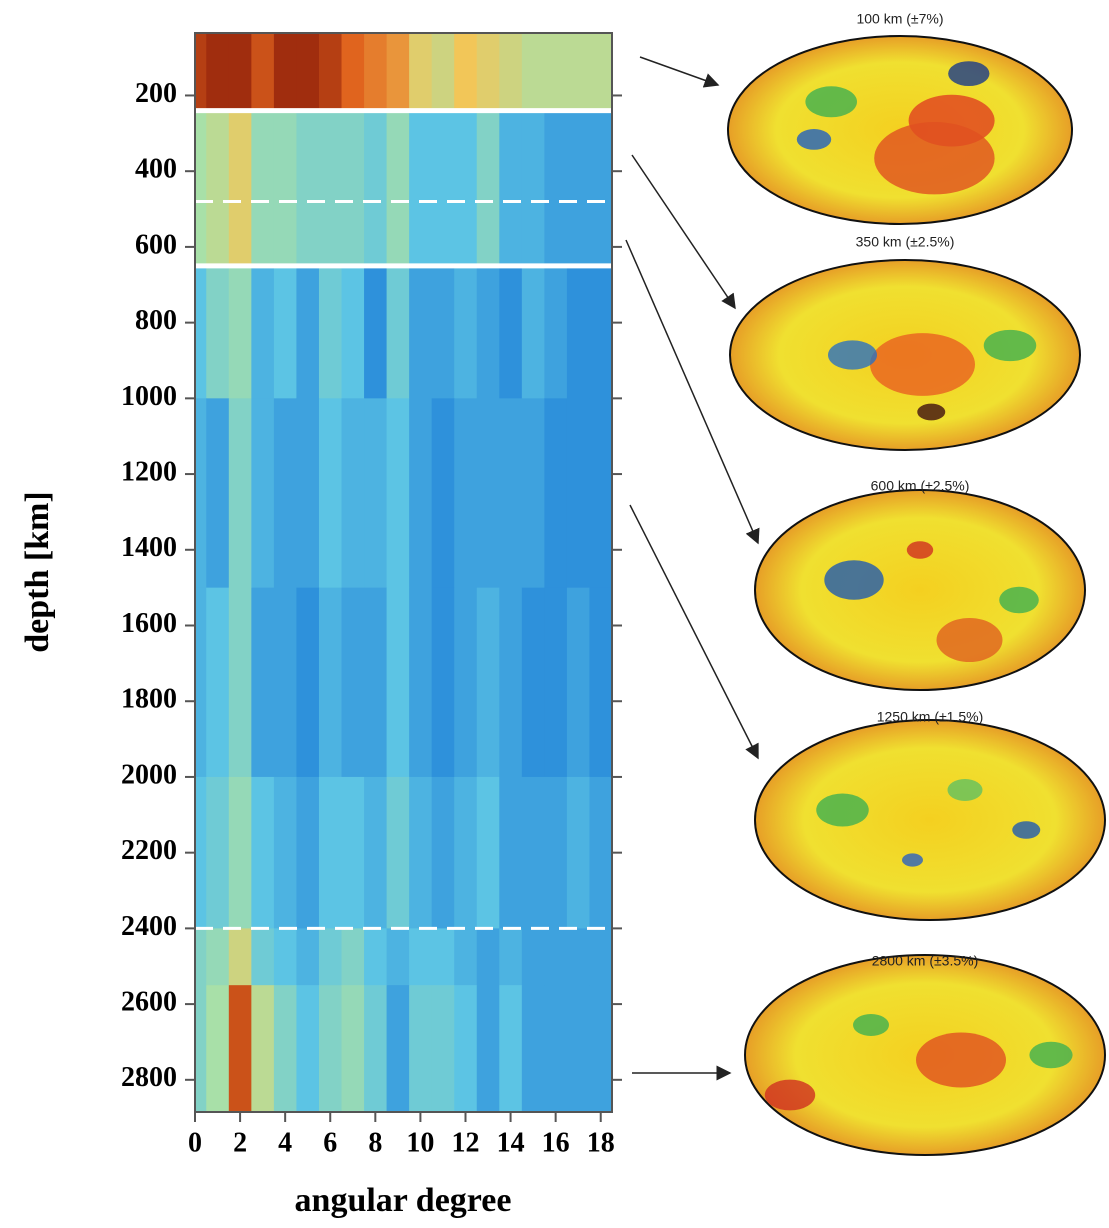 This screenshot has height=1228, width=1109. What do you see at coordinates (149, 471) in the screenshot?
I see `y-tick-label: 1200` at bounding box center [149, 471].